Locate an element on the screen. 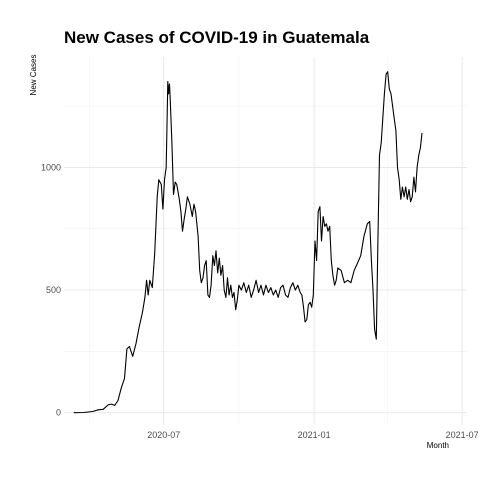  x-tick-label: 2021-07 is located at coordinates (462, 435).